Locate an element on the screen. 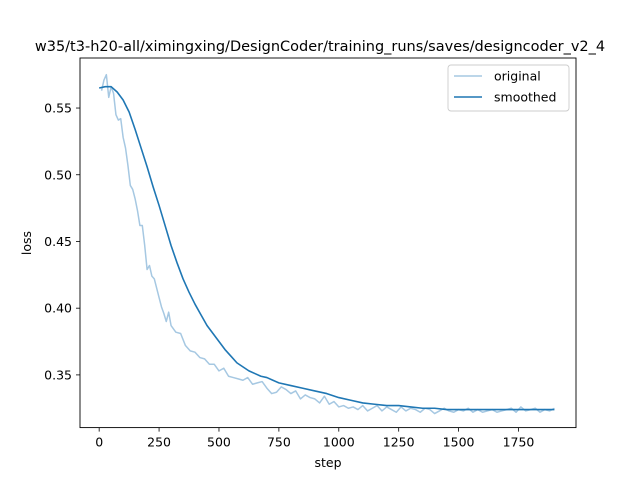 The height and width of the screenshot is (480, 640). x-tick-label: 750 is located at coordinates (279, 442).